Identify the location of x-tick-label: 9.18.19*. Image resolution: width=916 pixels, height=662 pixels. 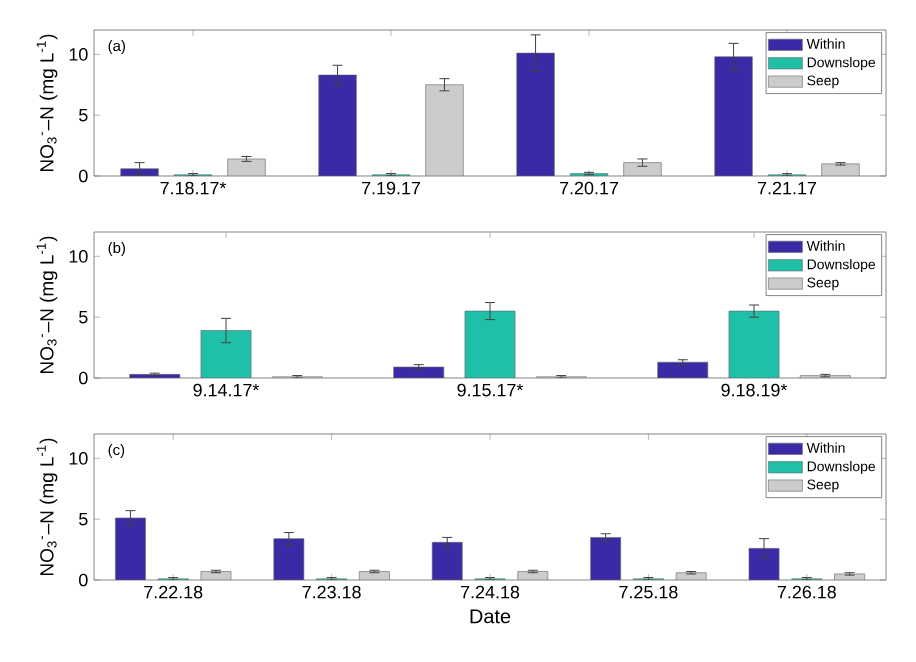
(754, 390).